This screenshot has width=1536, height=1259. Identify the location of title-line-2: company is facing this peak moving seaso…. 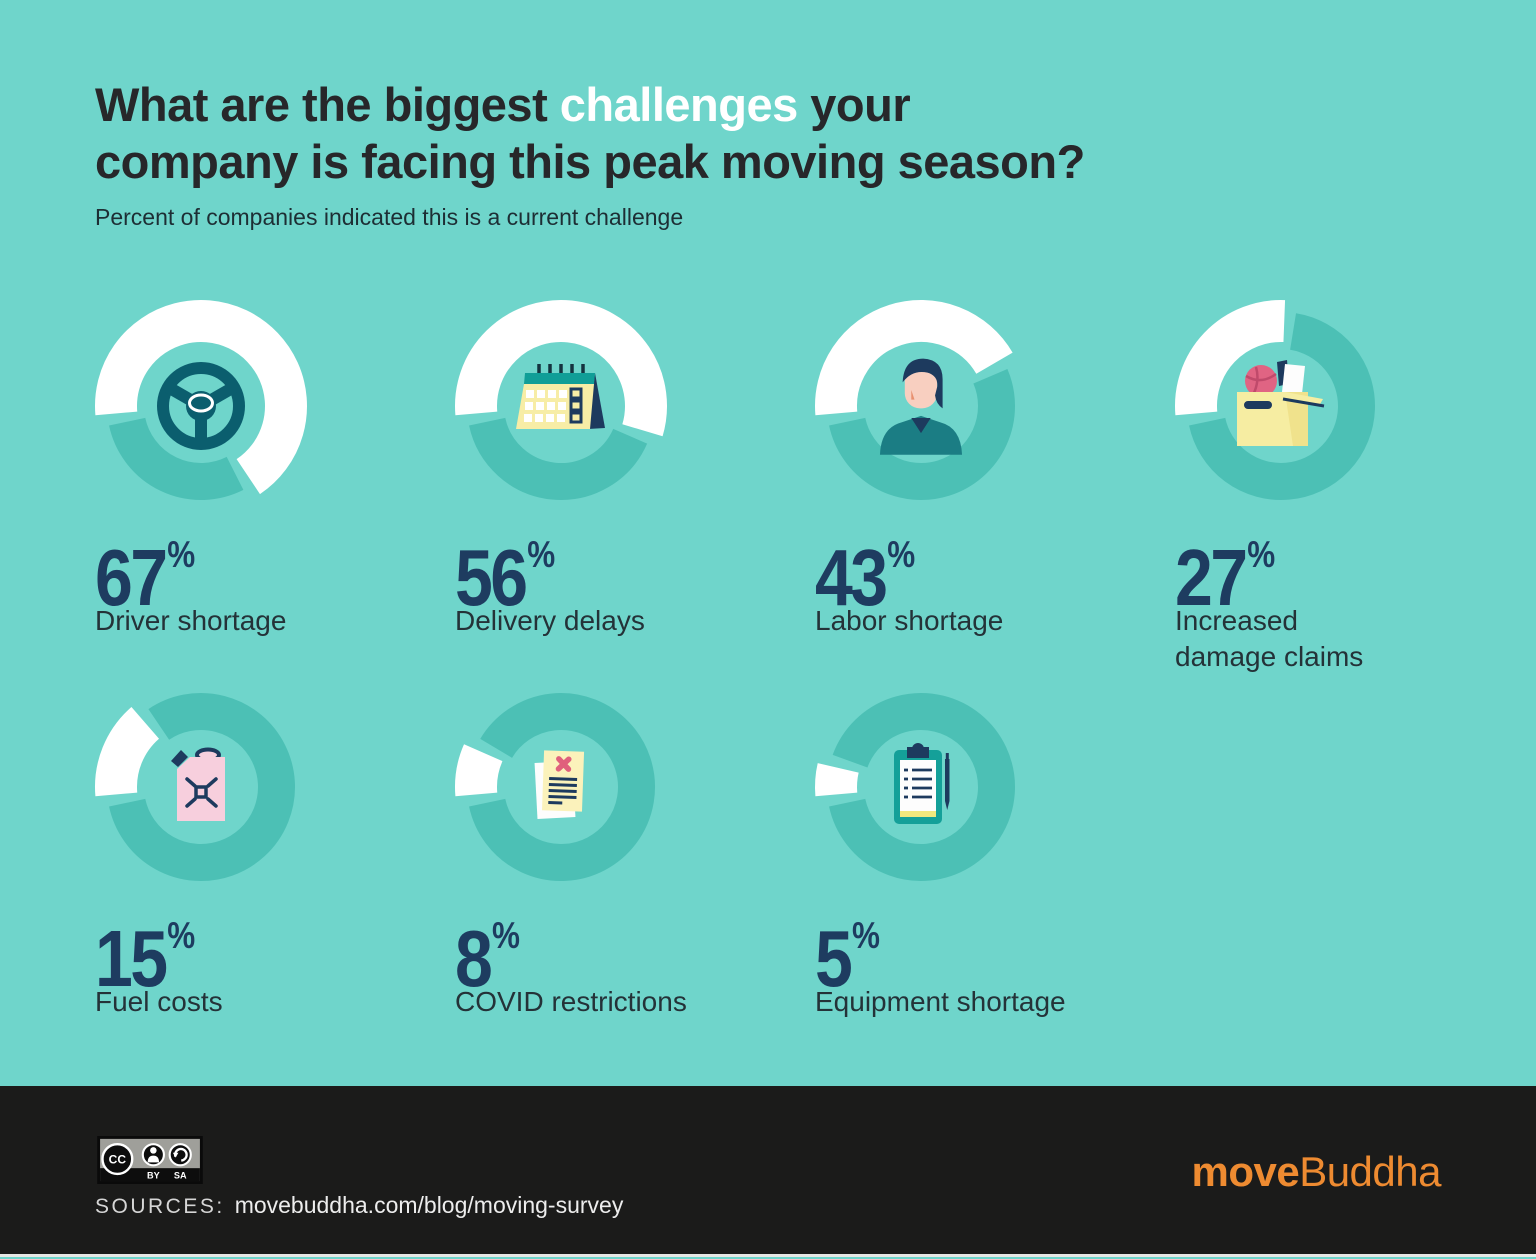
(590, 161).